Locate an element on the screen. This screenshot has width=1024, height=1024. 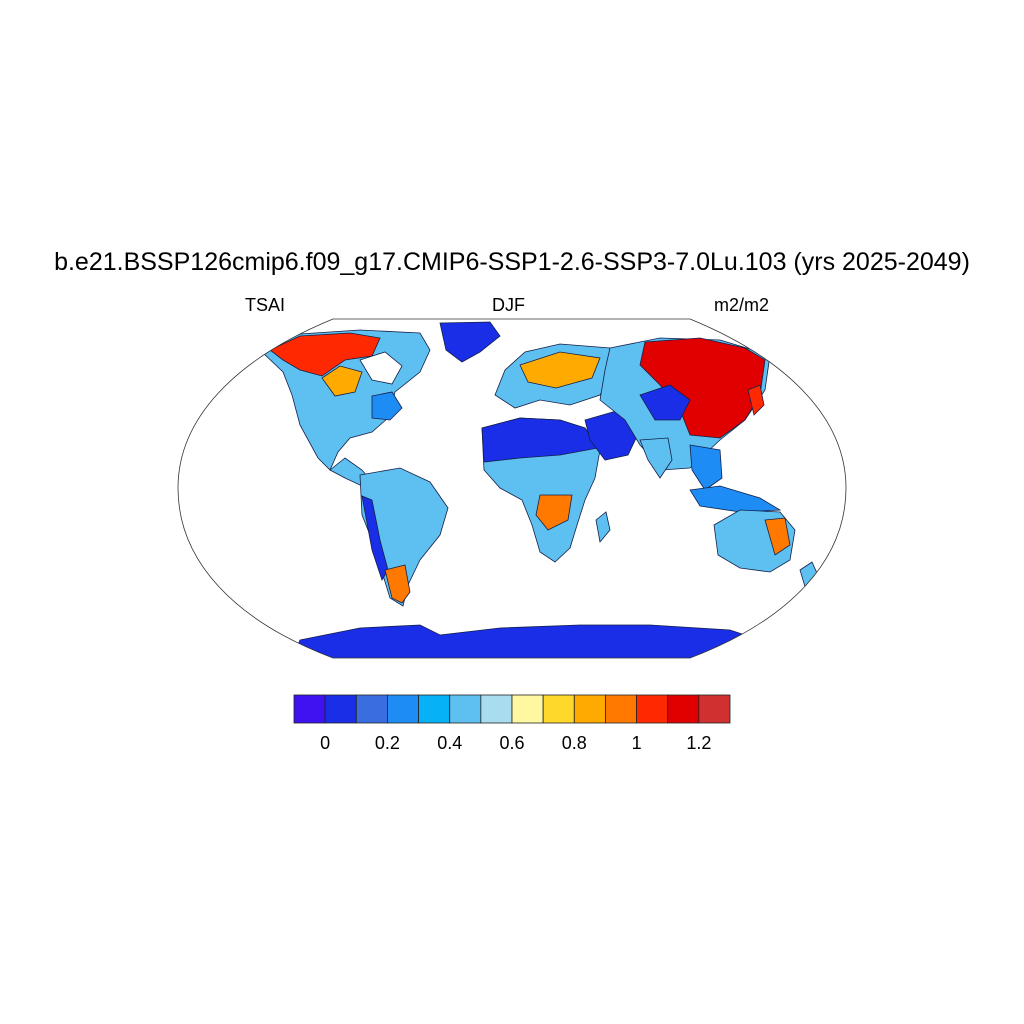
australia-east is located at coordinates (777, 536).